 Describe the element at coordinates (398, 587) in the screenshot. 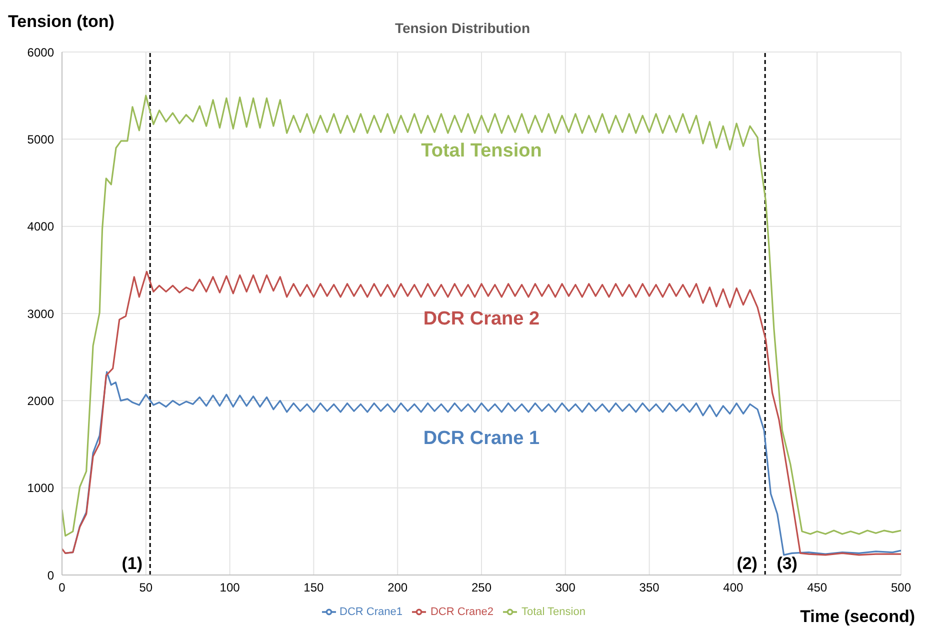

I see `x-tick-label: 200` at that location.